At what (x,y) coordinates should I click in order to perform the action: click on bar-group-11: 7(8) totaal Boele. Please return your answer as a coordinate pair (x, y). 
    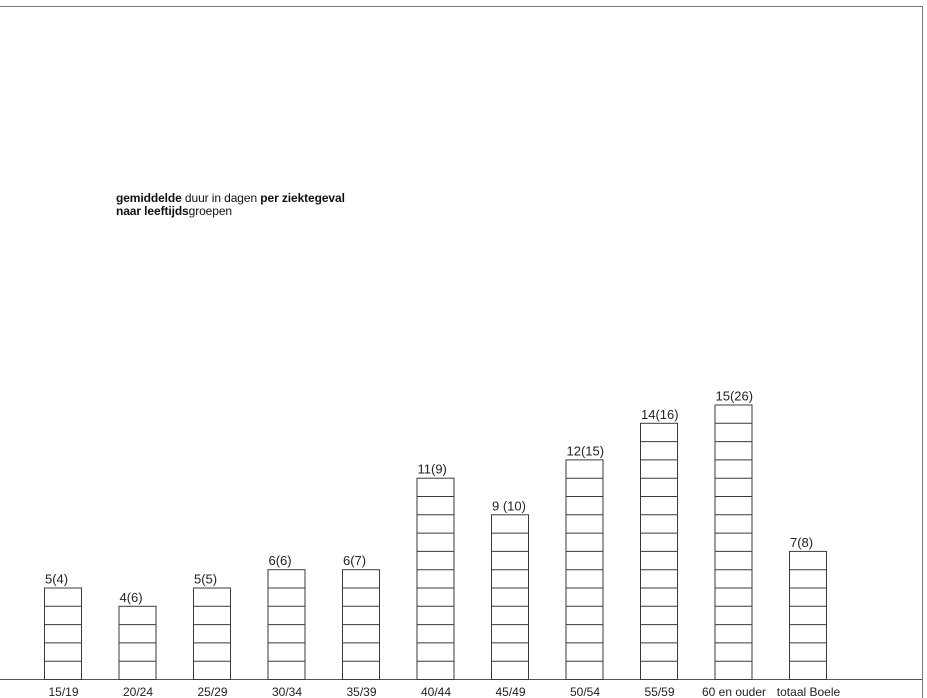
    Looking at the image, I should click on (809, 616).